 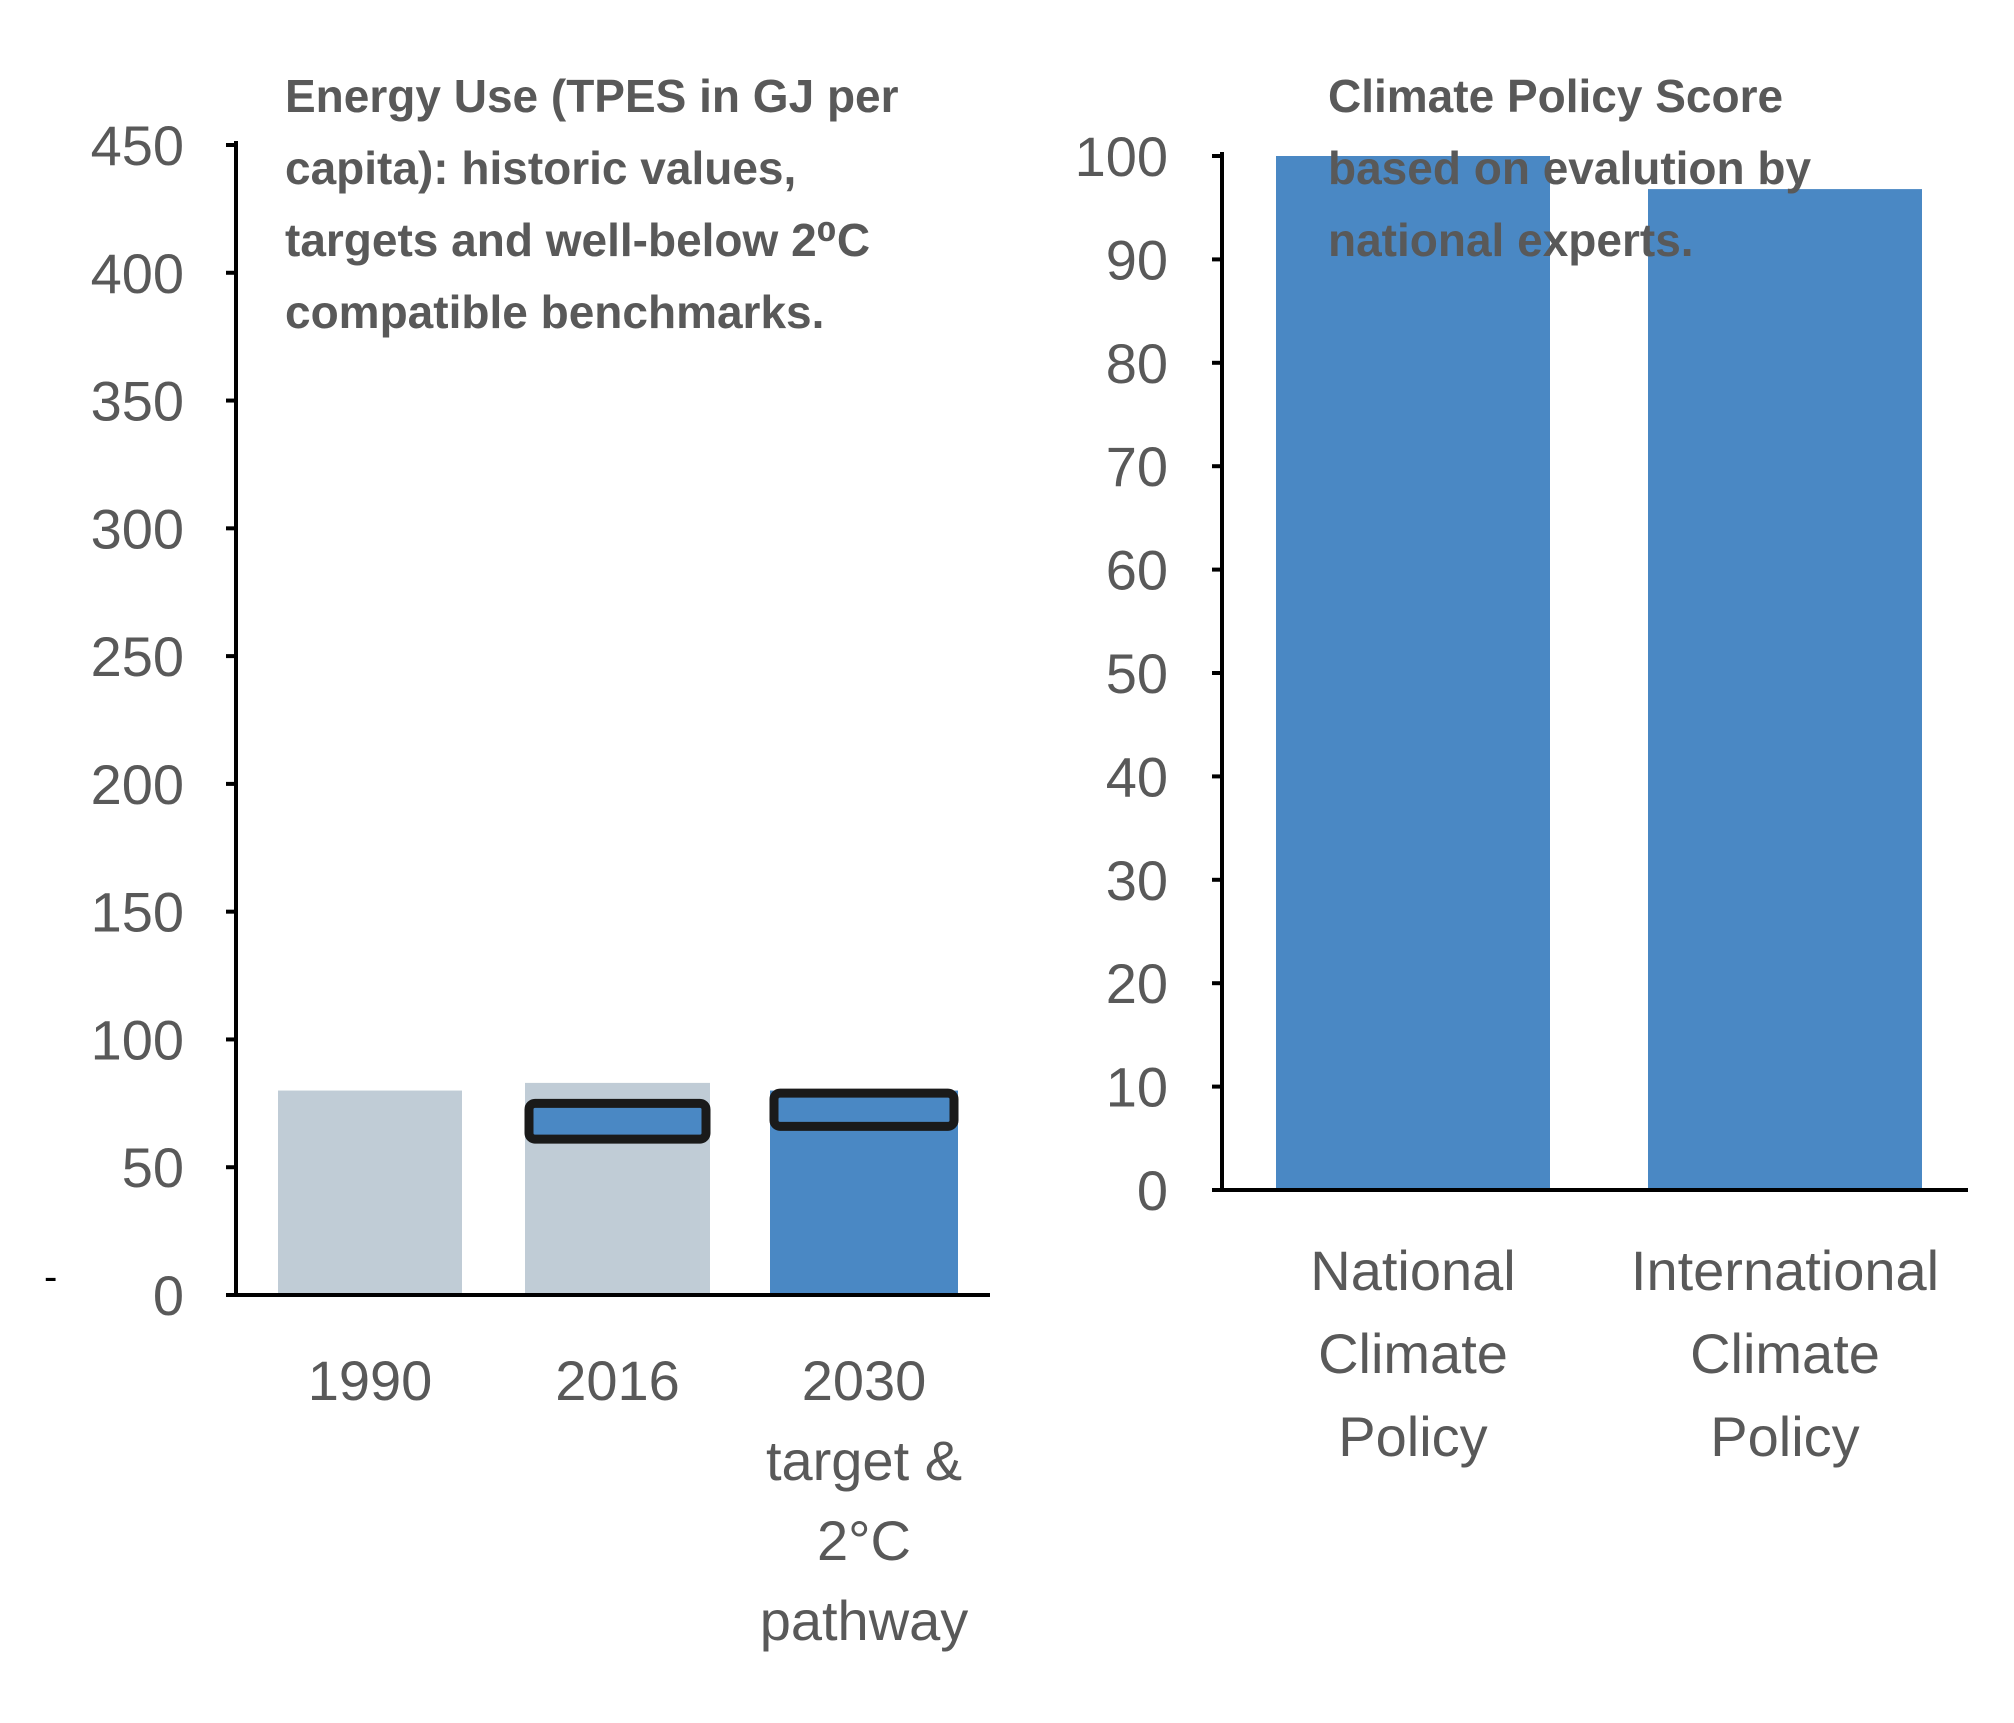 What do you see at coordinates (137, 784) in the screenshot?
I see `energy-ytick-label-4: 200` at bounding box center [137, 784].